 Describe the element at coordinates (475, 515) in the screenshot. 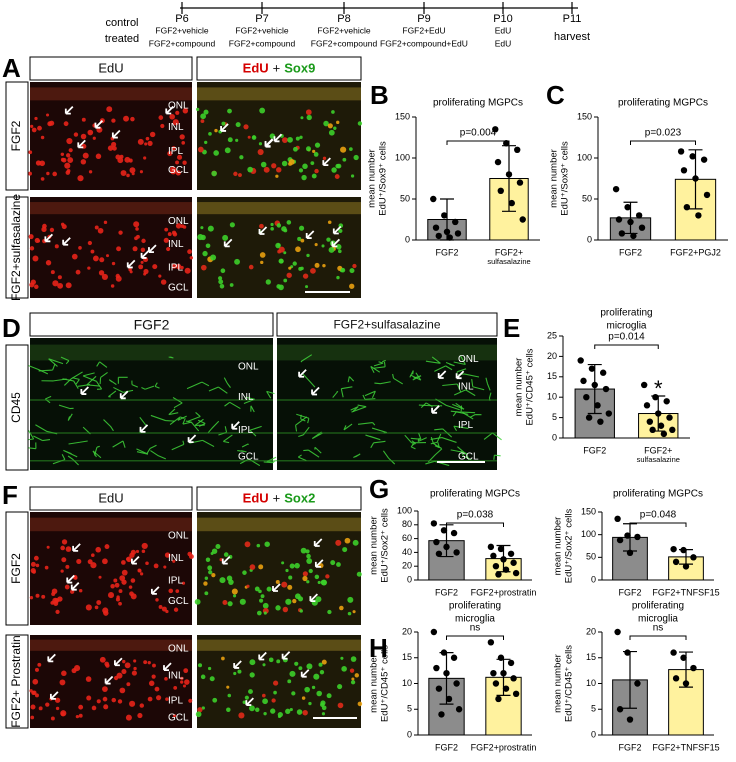

I see `significance-label: p=0.038` at that location.